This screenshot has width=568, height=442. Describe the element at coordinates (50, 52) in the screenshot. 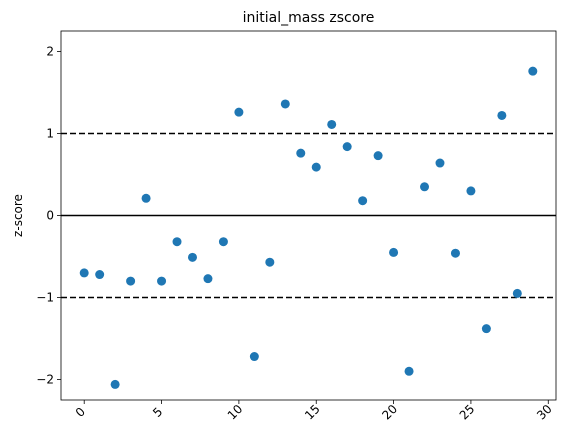

I see `y-tick-label: 2` at that location.